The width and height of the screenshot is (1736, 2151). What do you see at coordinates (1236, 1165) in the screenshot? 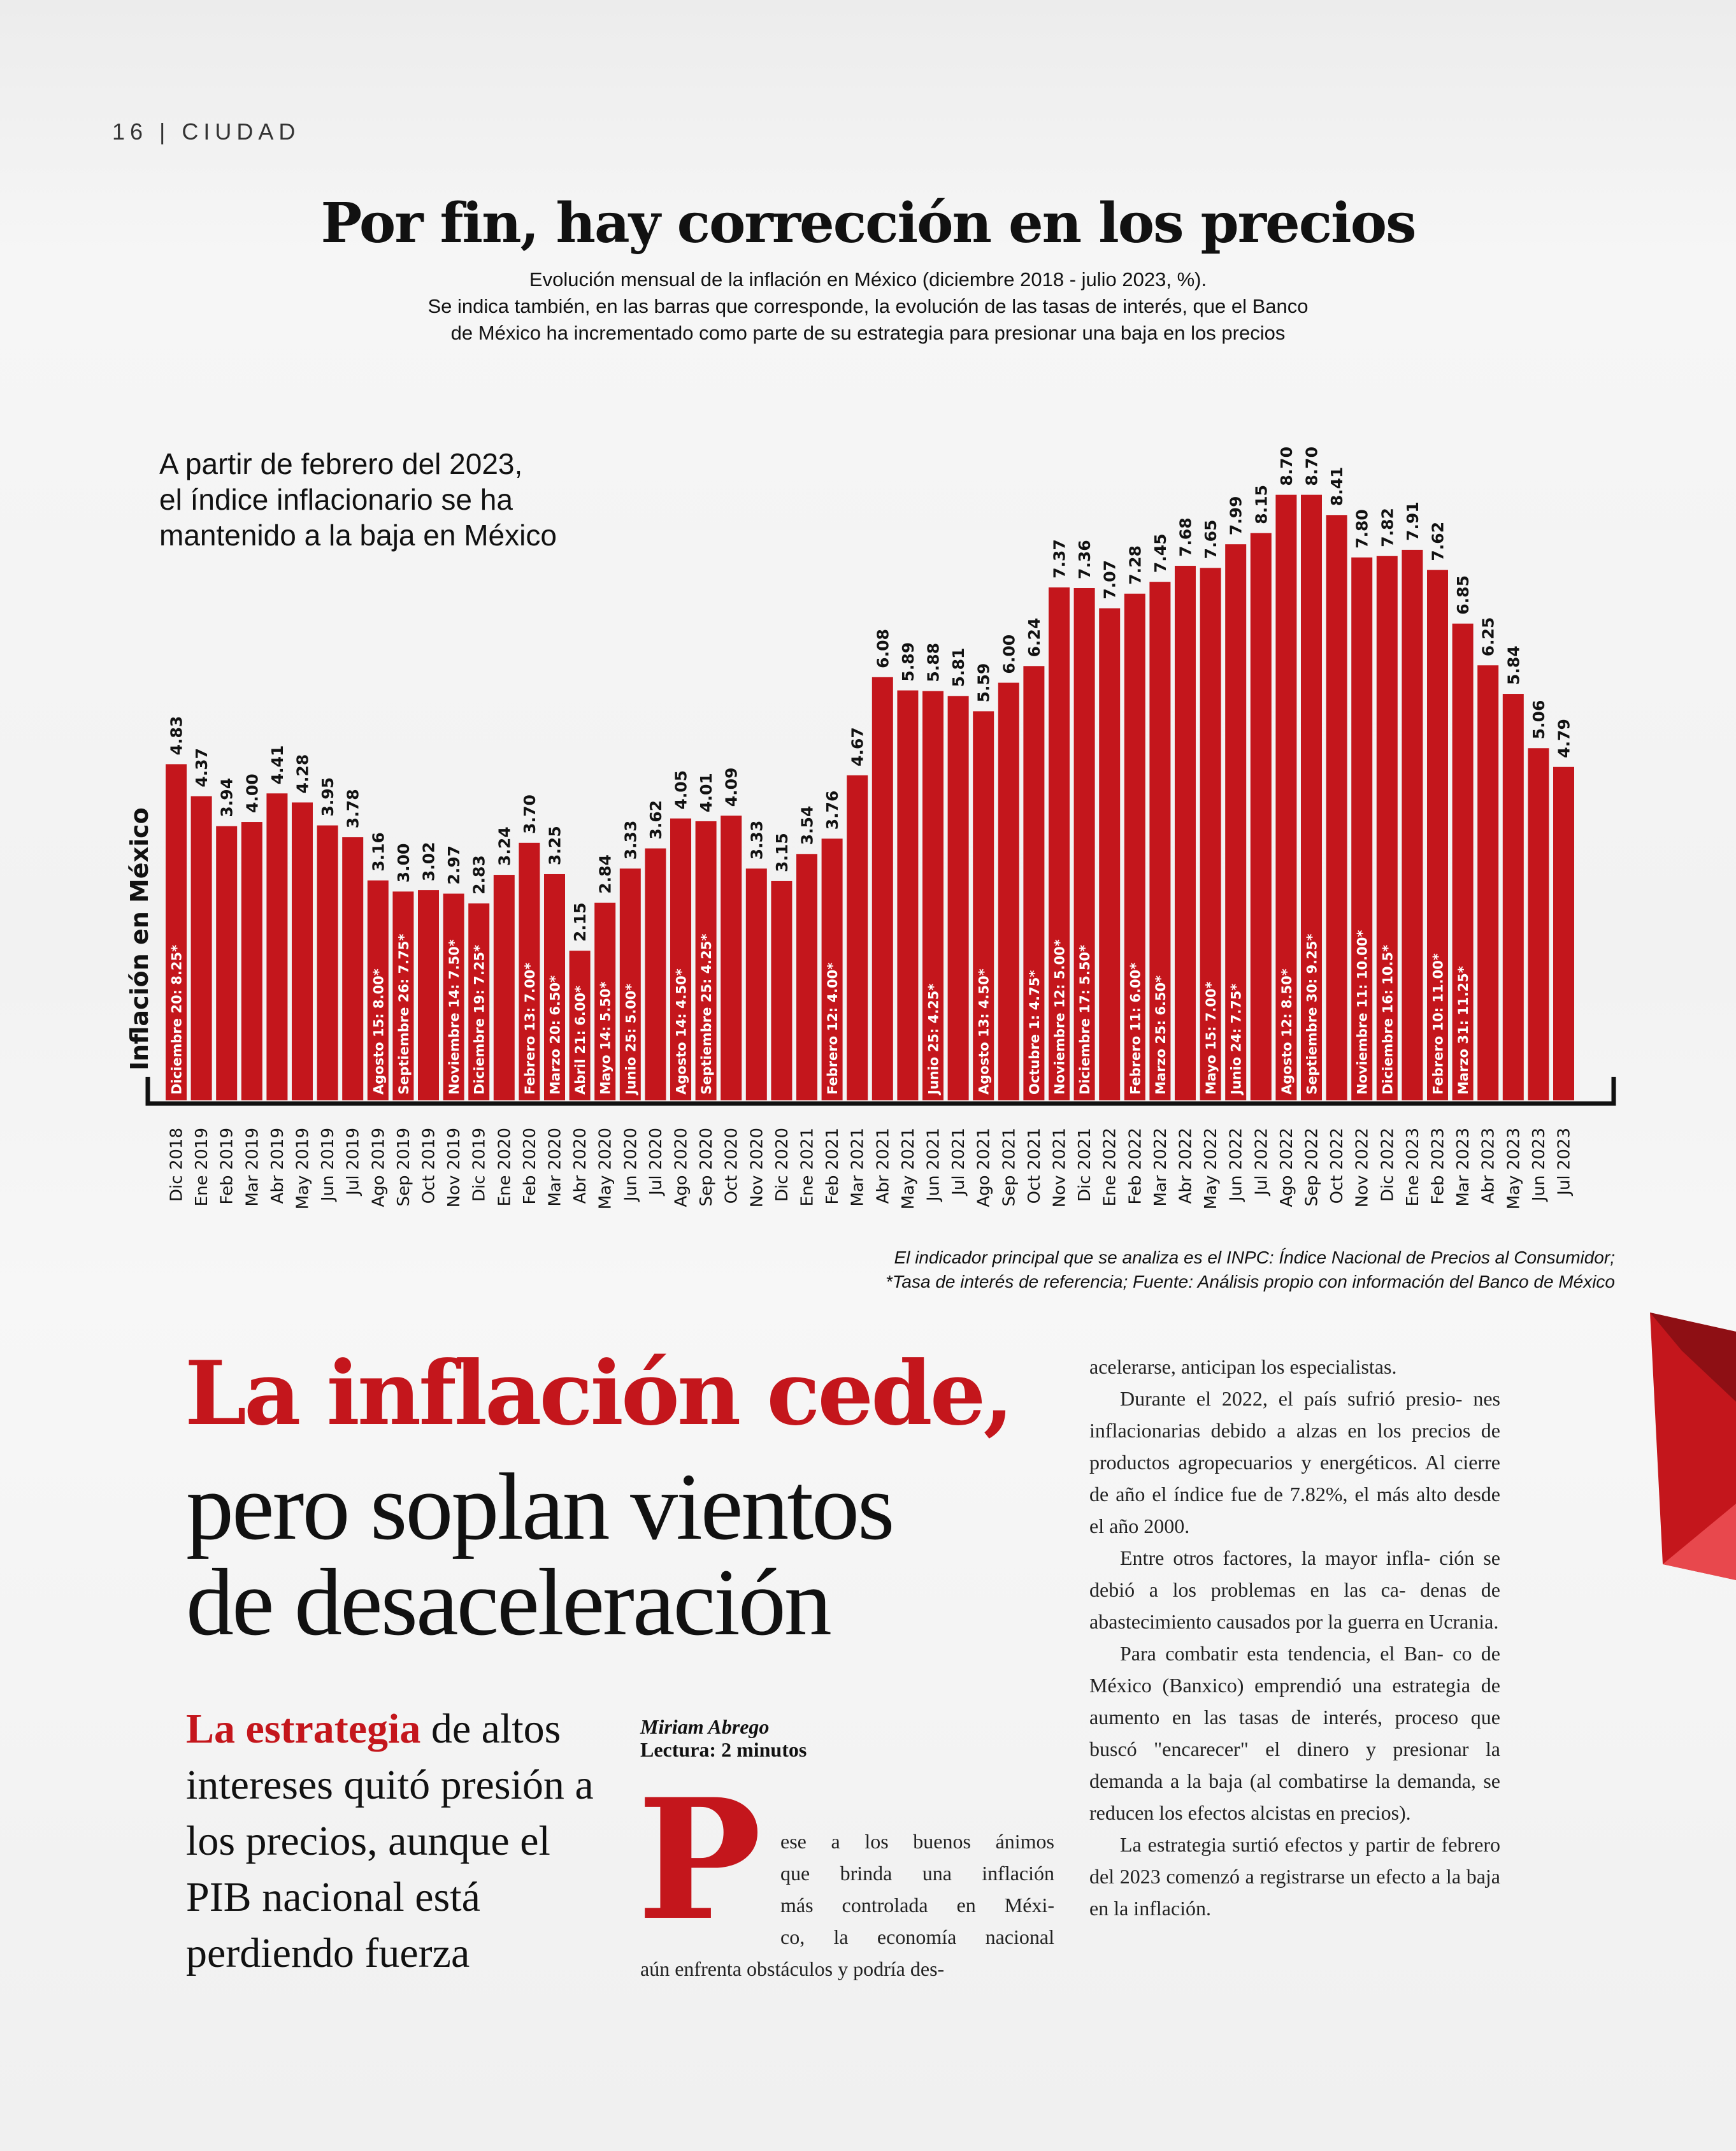
I see `x-tick-label: Jun 2022` at bounding box center [1236, 1165].